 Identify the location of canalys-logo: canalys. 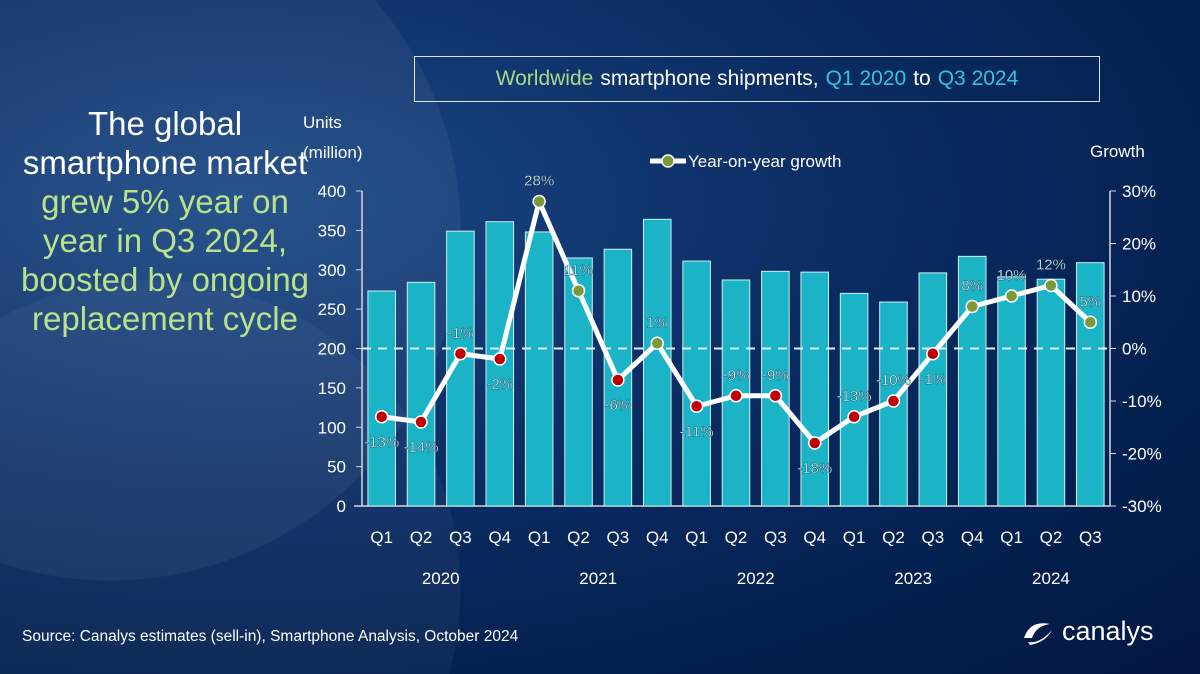
(1087, 631).